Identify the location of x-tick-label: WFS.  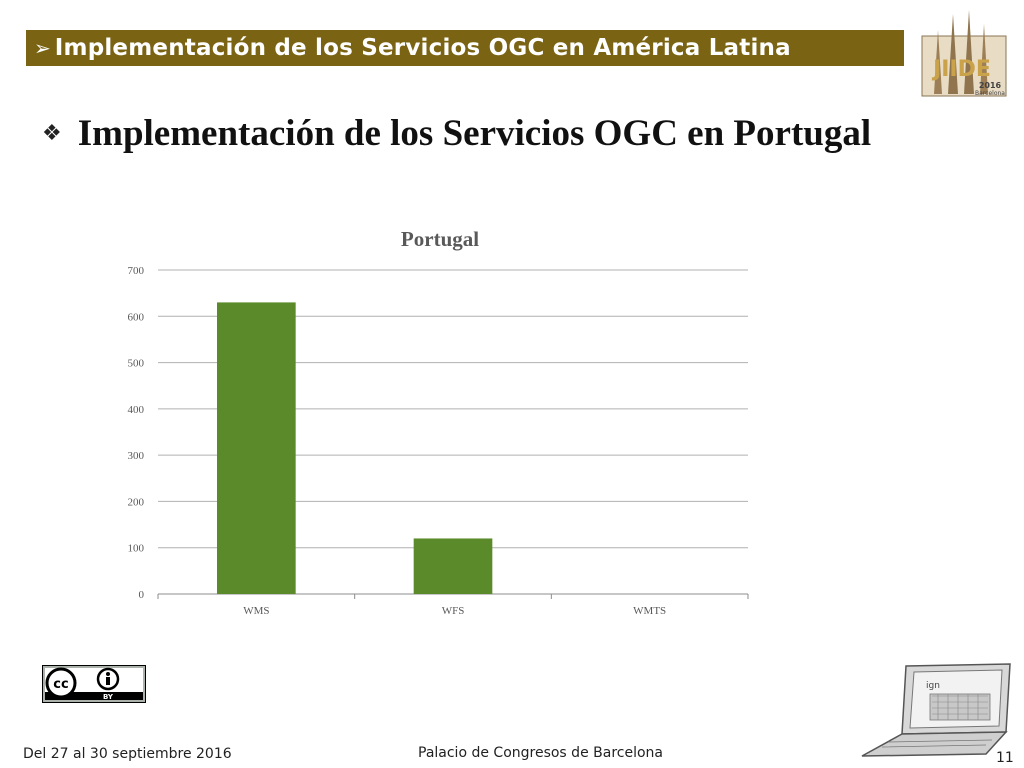
(453, 611).